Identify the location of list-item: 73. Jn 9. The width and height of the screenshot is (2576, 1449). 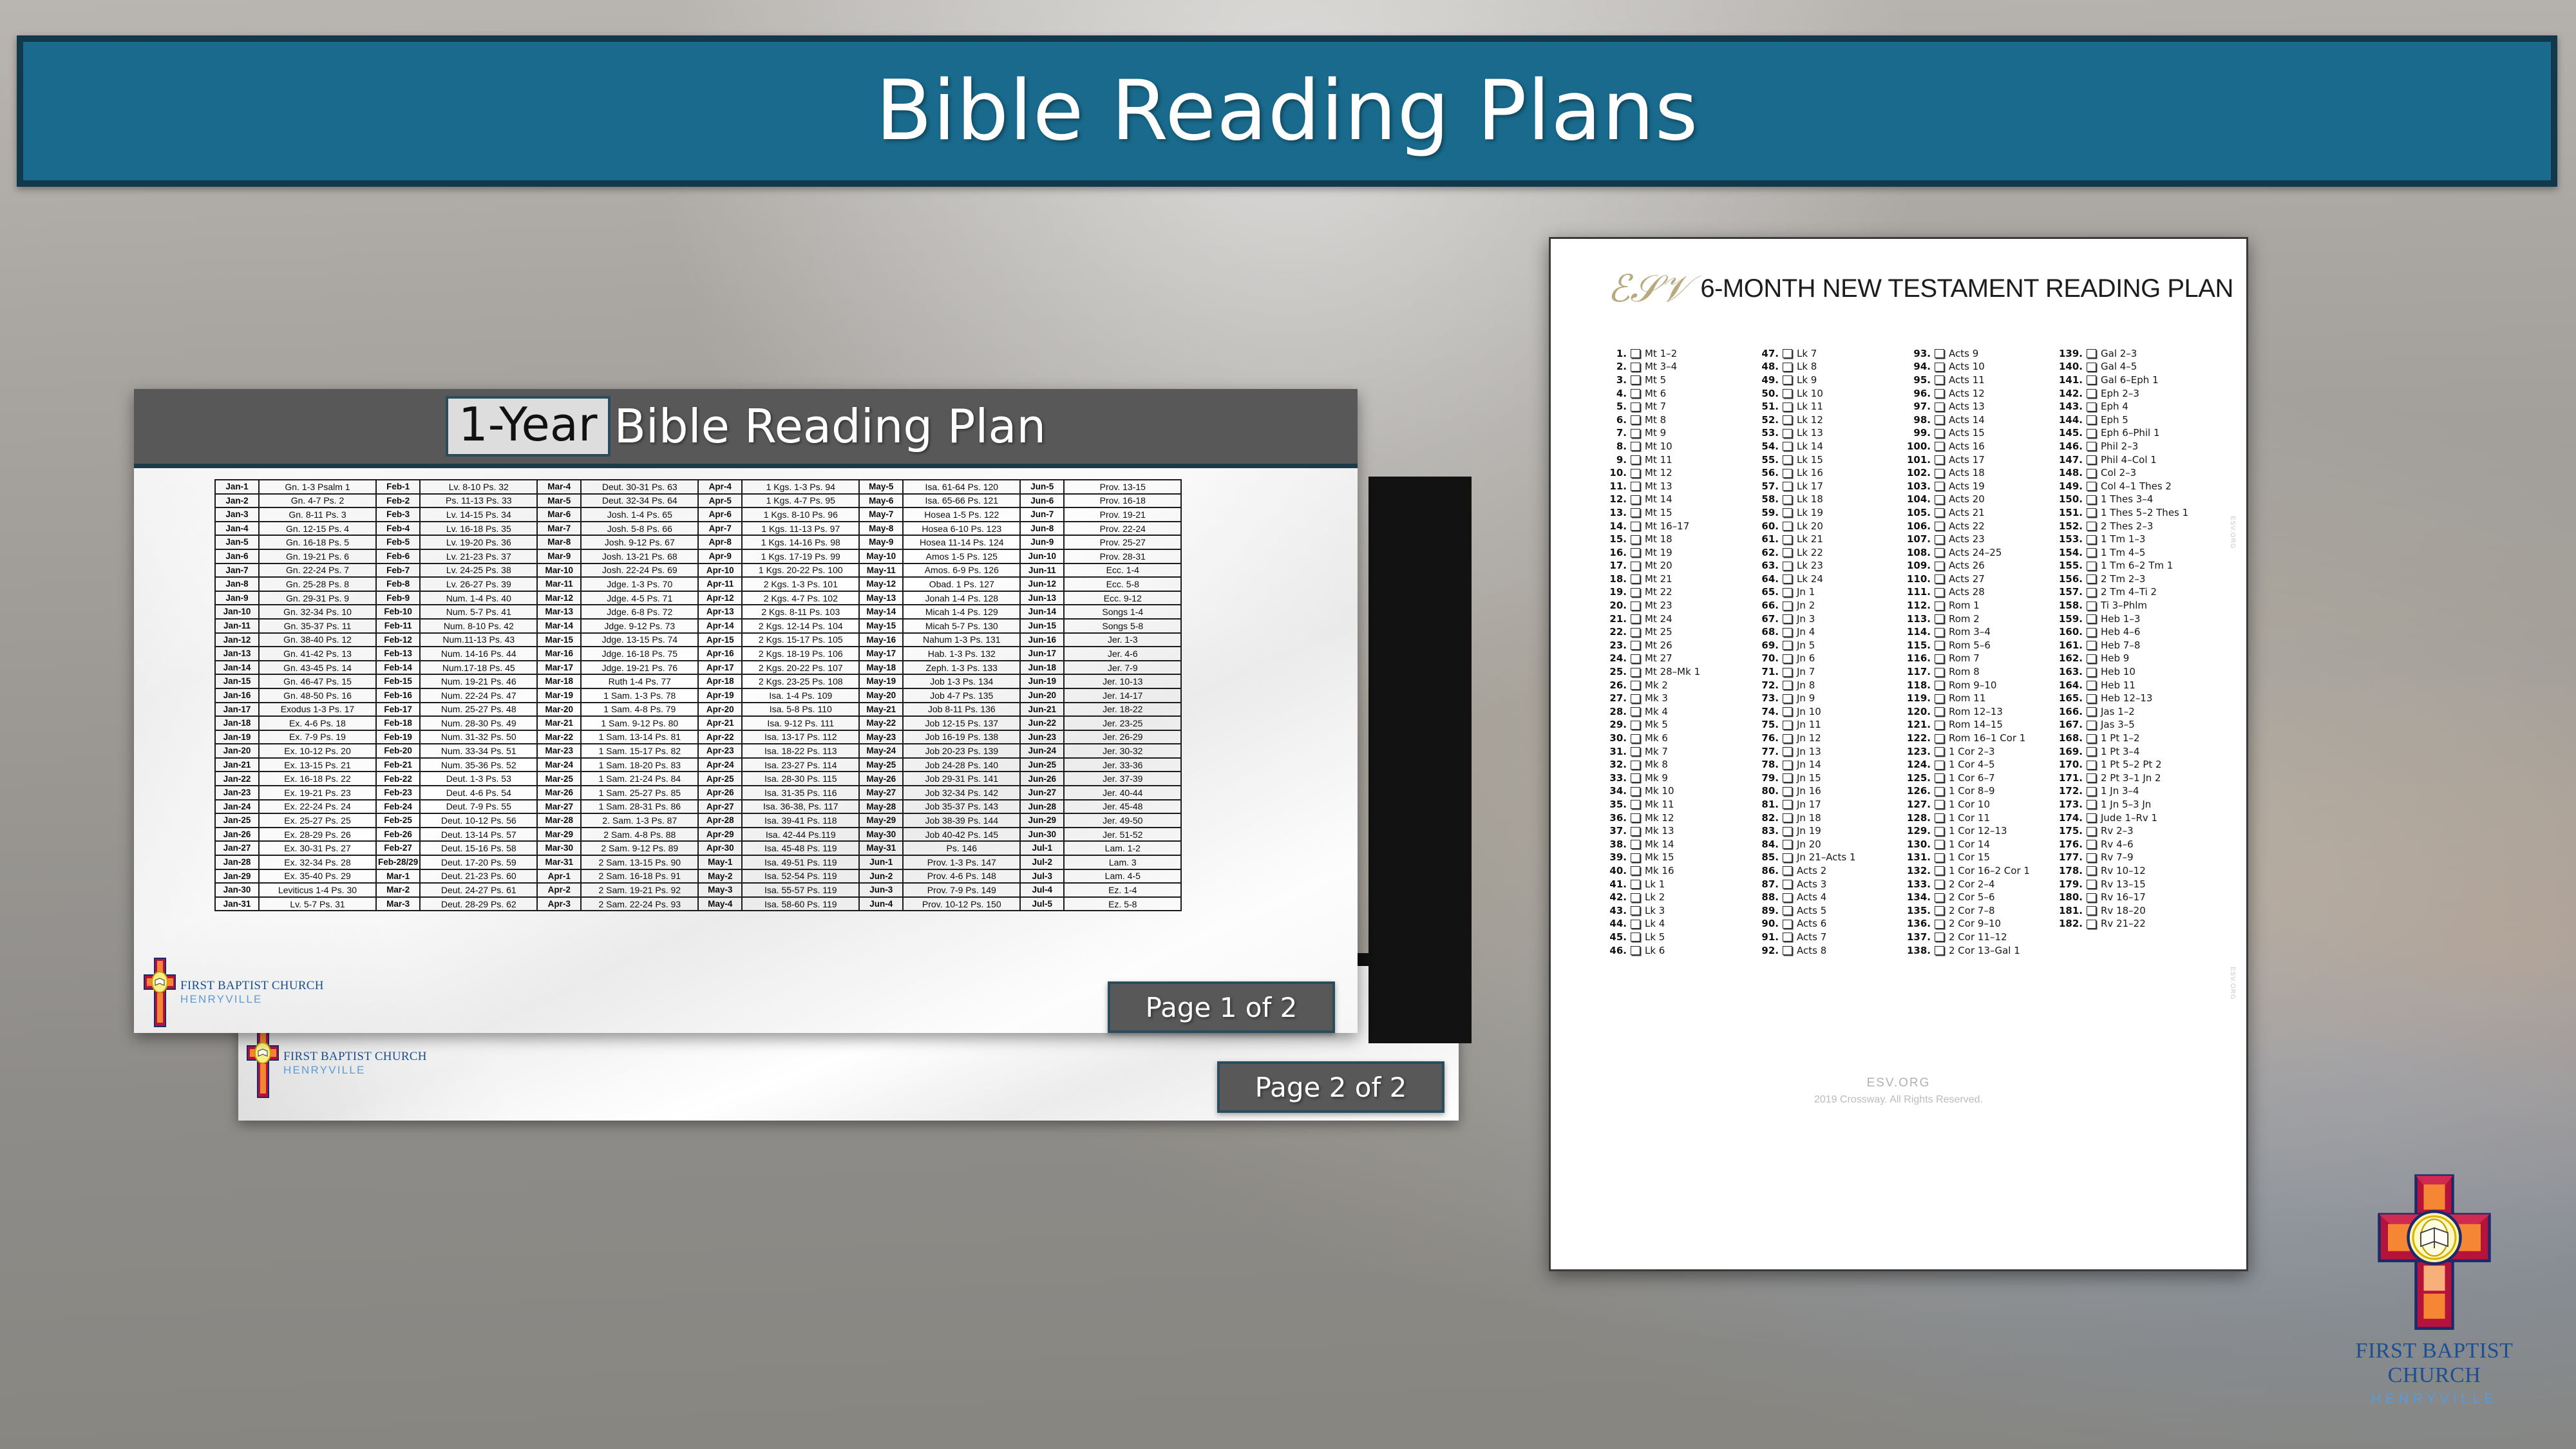
(1824, 698).